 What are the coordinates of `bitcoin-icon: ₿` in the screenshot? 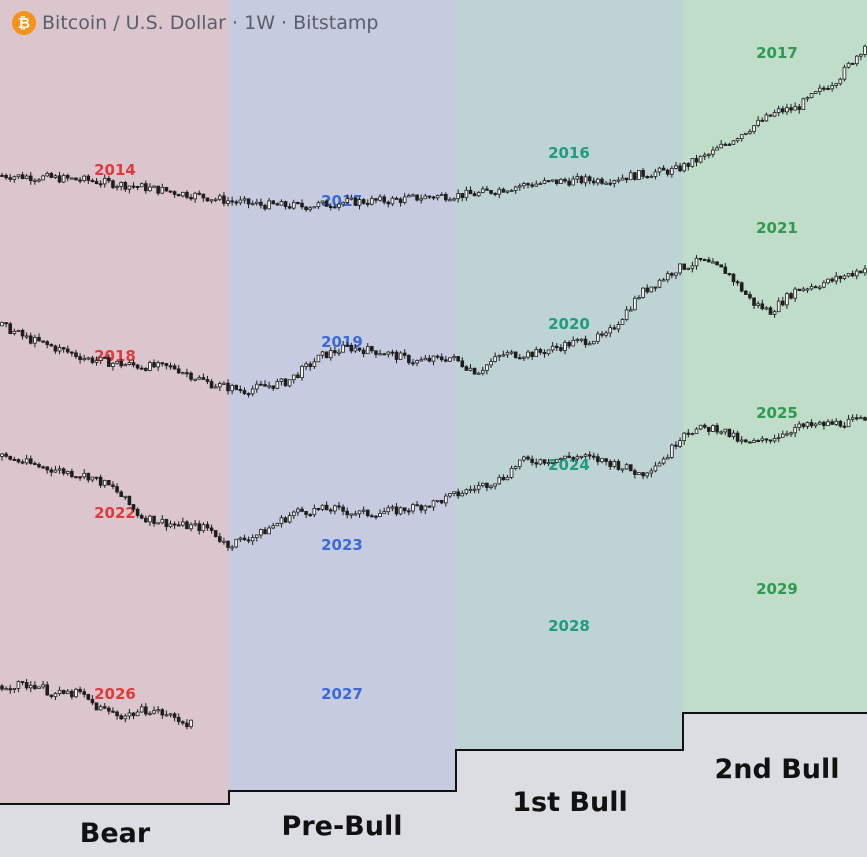 It's located at (24, 23).